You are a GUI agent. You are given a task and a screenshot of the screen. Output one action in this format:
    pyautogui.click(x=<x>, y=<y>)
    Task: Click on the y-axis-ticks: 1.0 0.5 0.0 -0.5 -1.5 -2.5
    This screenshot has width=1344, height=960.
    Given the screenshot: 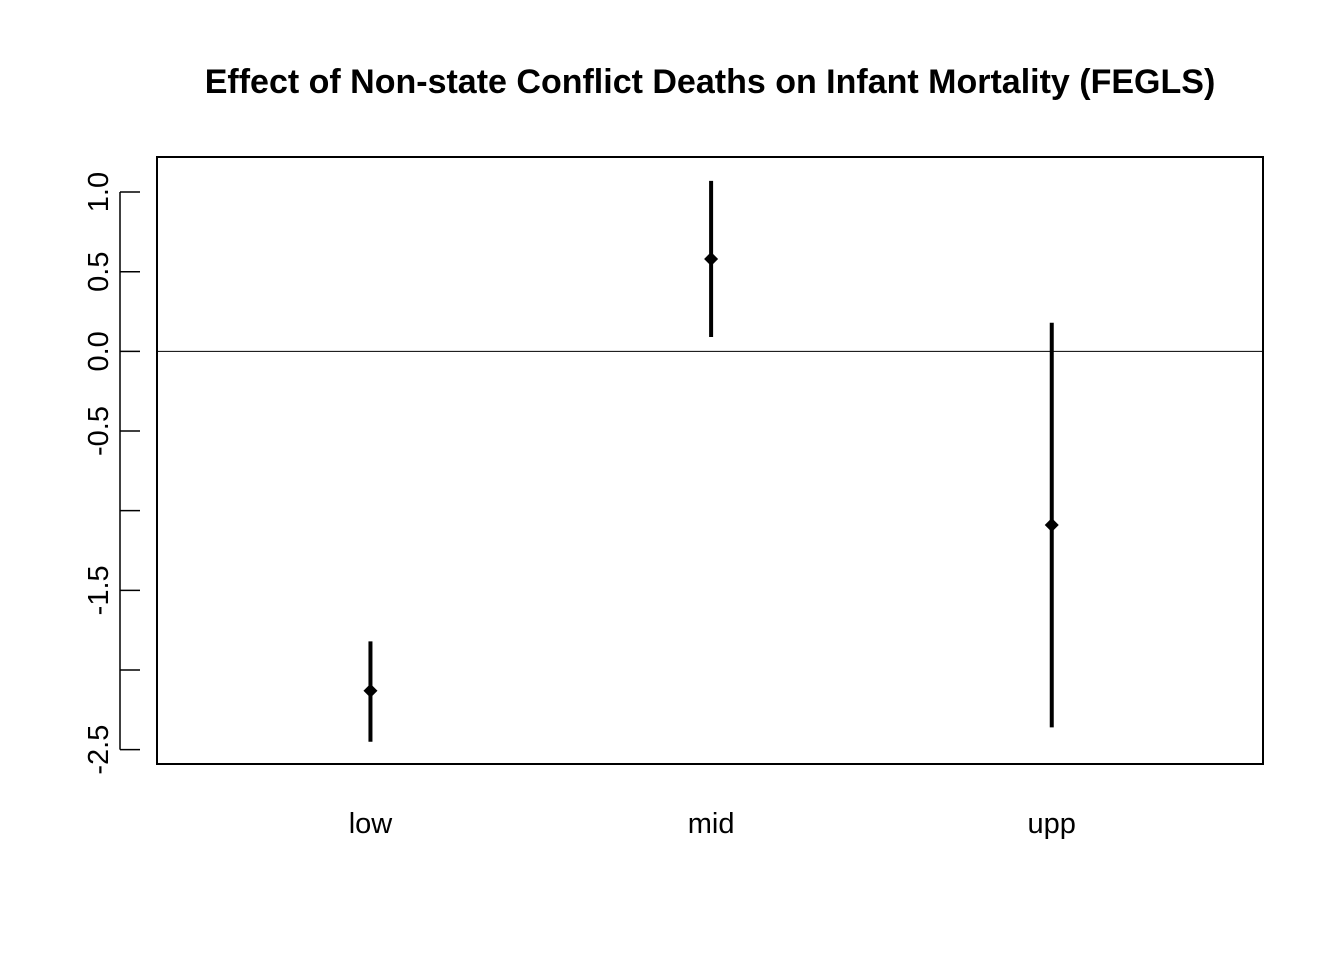 What is the action you would take?
    pyautogui.click(x=111, y=473)
    